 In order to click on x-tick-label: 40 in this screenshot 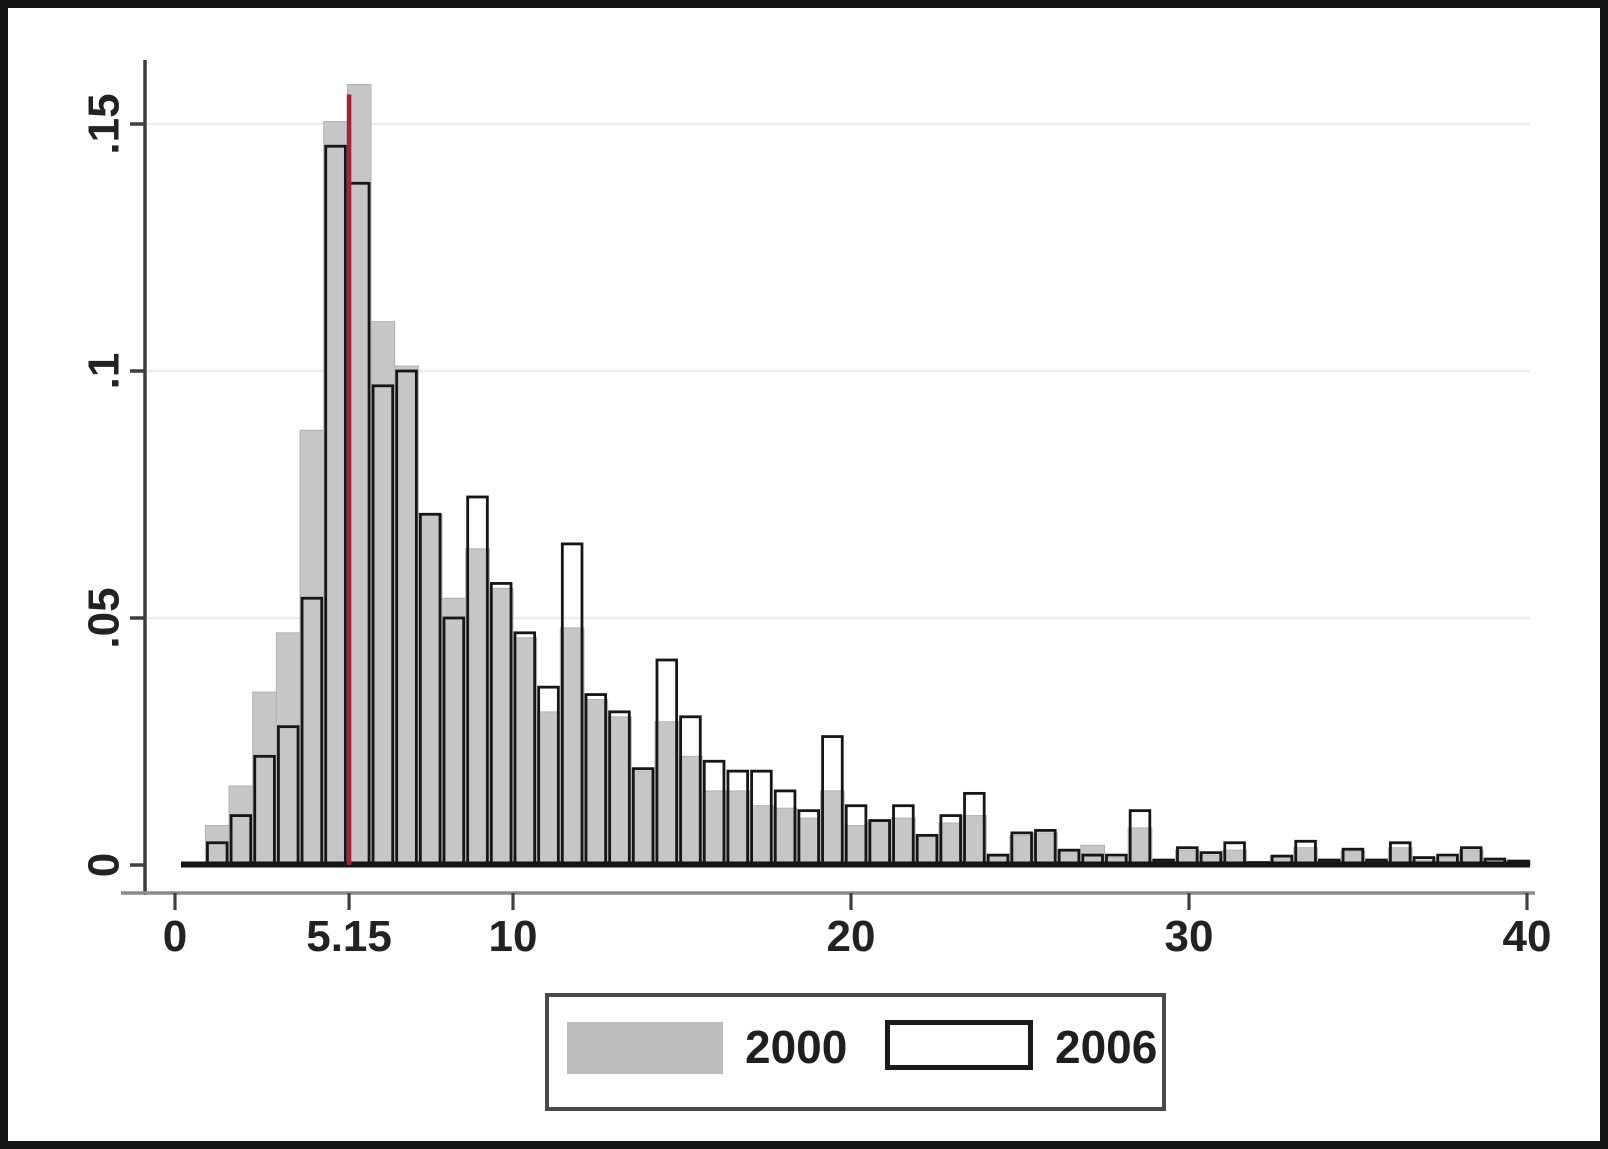, I will do `click(1527, 936)`.